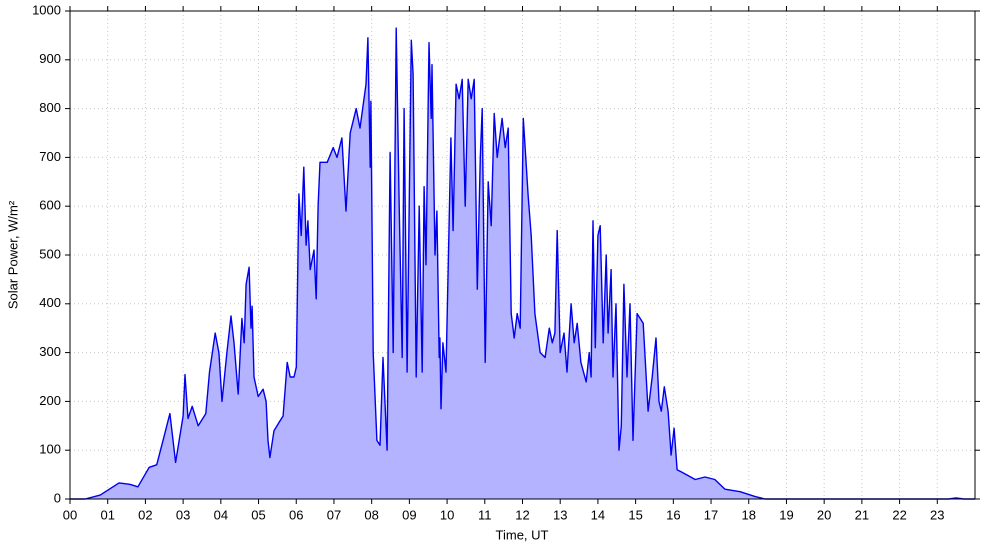  I want to click on x-tick-label: 04, so click(221, 514).